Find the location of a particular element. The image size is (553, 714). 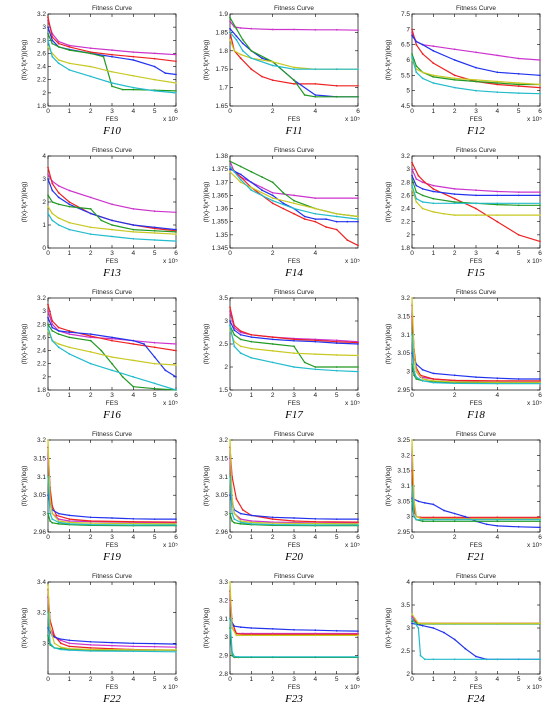

x-axis-label: FES is located at coordinates (476, 403).